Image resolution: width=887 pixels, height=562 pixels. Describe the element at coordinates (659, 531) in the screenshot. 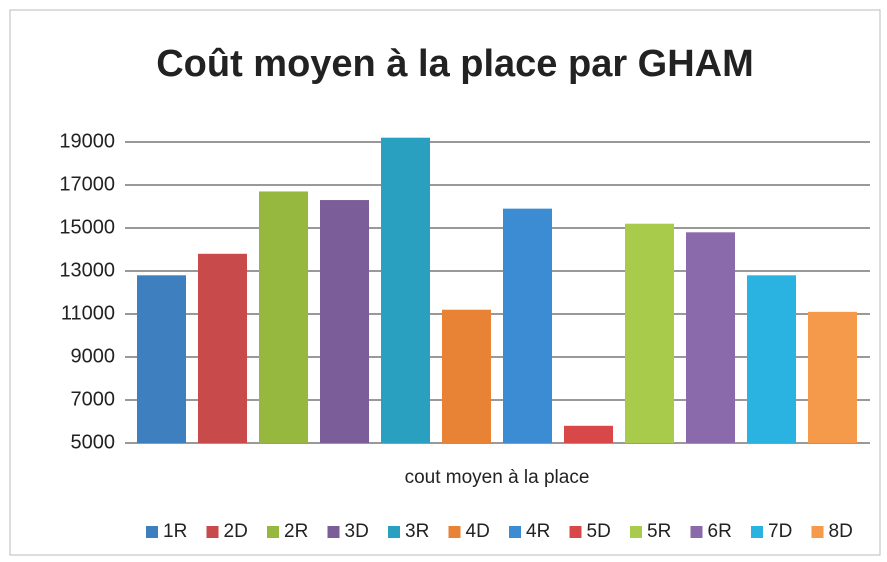

I see `legend-label: 5R` at that location.